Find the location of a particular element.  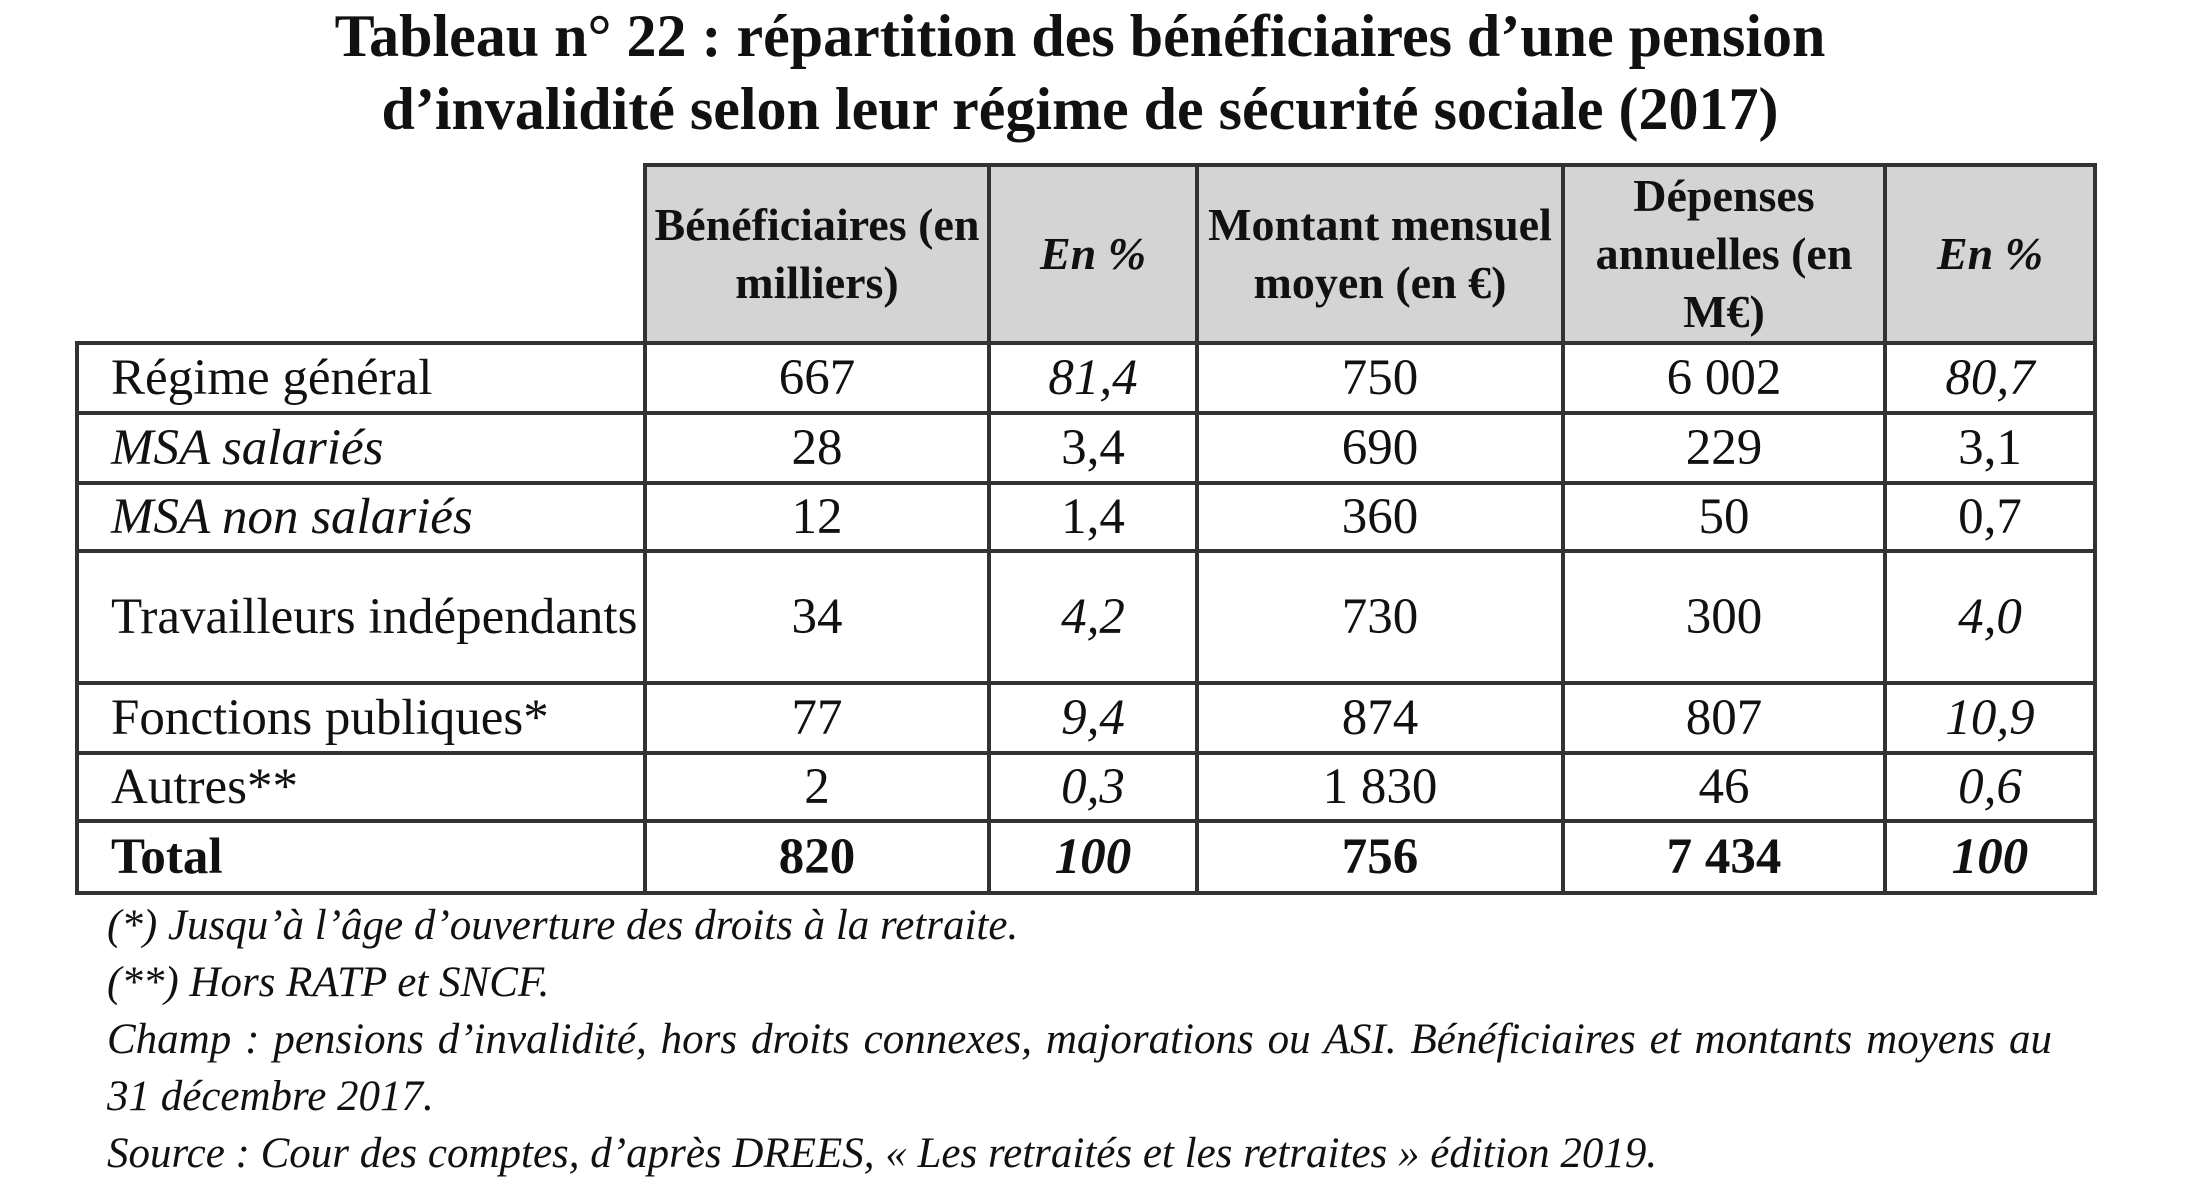

cell-pct-beneficiaires: 81,4 is located at coordinates (1093, 378).